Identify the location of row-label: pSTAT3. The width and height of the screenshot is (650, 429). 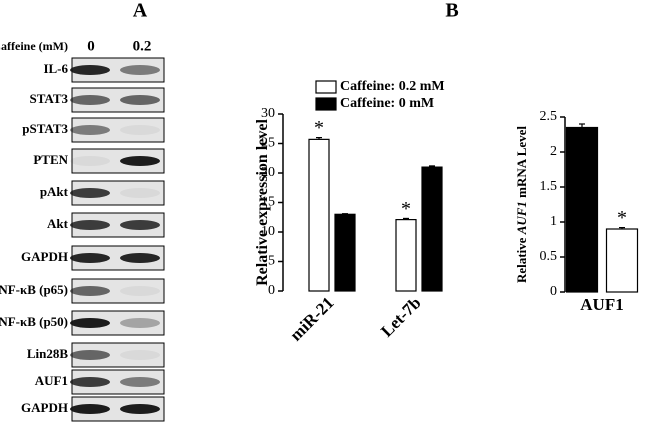
(45, 128).